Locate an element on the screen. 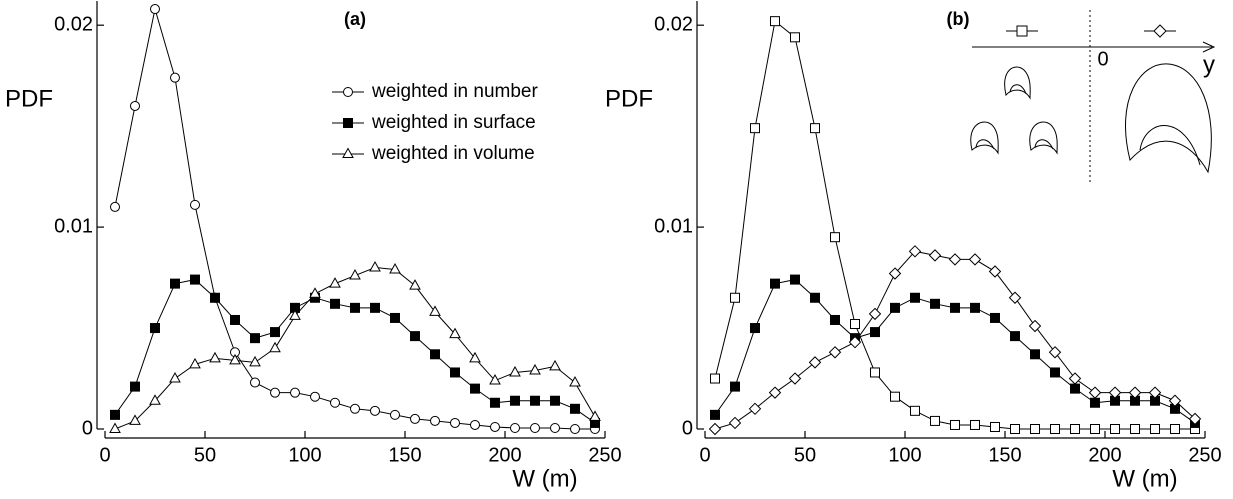  x-tick-label: 150 is located at coordinates (404, 455).